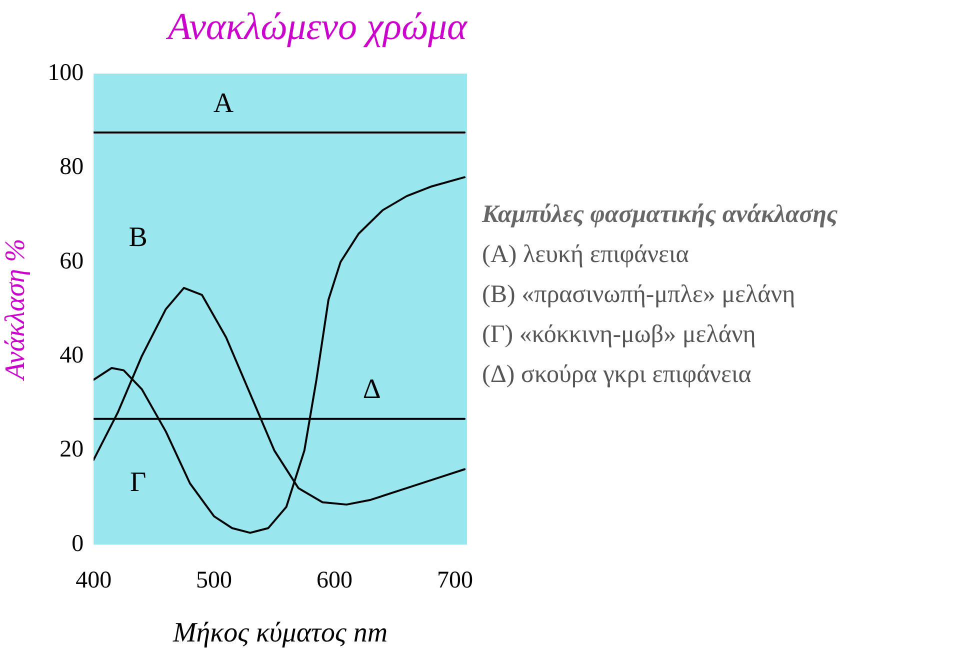 The image size is (959, 655). What do you see at coordinates (78, 543) in the screenshot?
I see `y-tick-label: 0` at bounding box center [78, 543].